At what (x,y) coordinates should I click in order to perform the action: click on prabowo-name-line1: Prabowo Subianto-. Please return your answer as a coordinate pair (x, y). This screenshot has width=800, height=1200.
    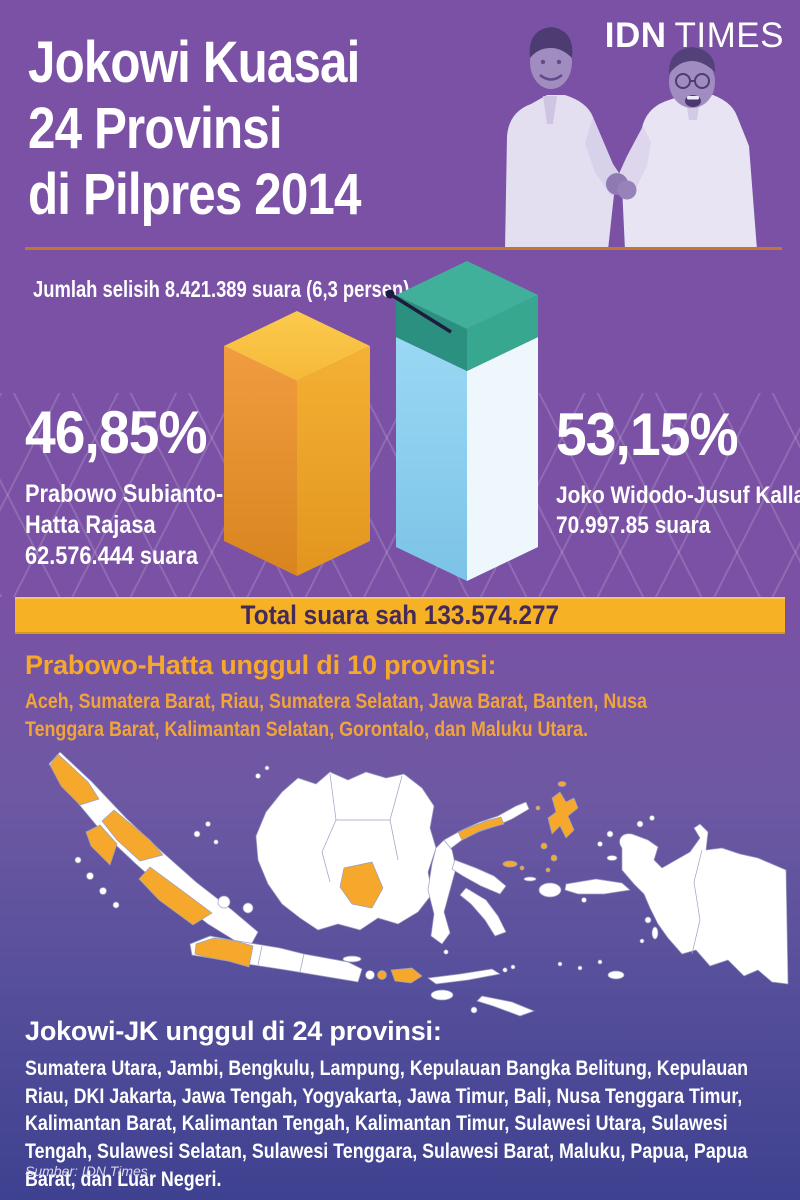
    Looking at the image, I should click on (124, 494).